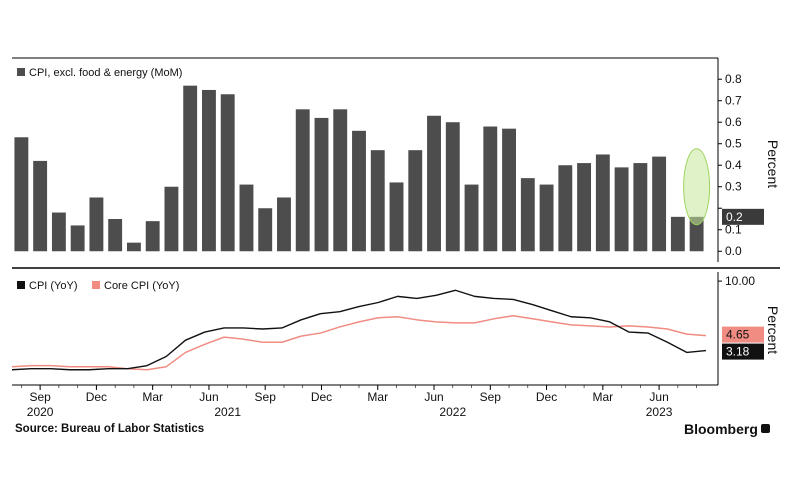  I want to click on bar-y-tick-label: 0.4, so click(733, 165).